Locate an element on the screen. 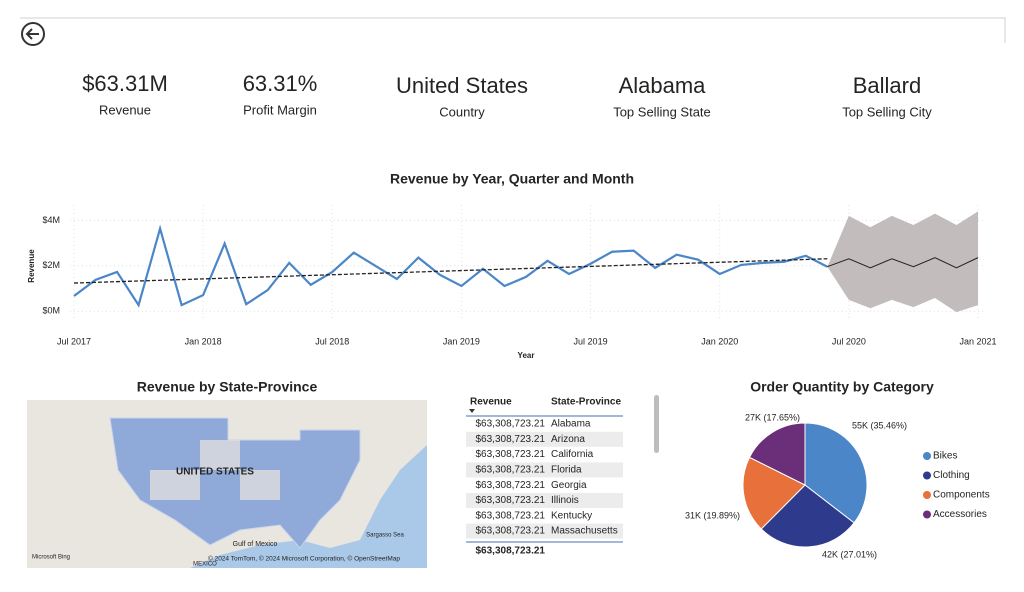  x-tick-label: Jul 2017 is located at coordinates (74, 341).